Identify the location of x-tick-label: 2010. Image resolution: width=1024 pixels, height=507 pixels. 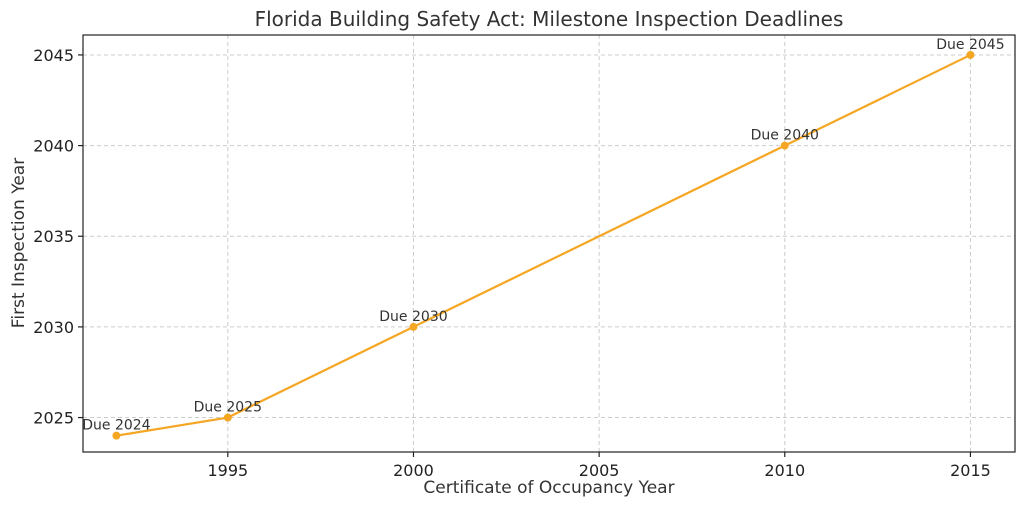
(784, 470).